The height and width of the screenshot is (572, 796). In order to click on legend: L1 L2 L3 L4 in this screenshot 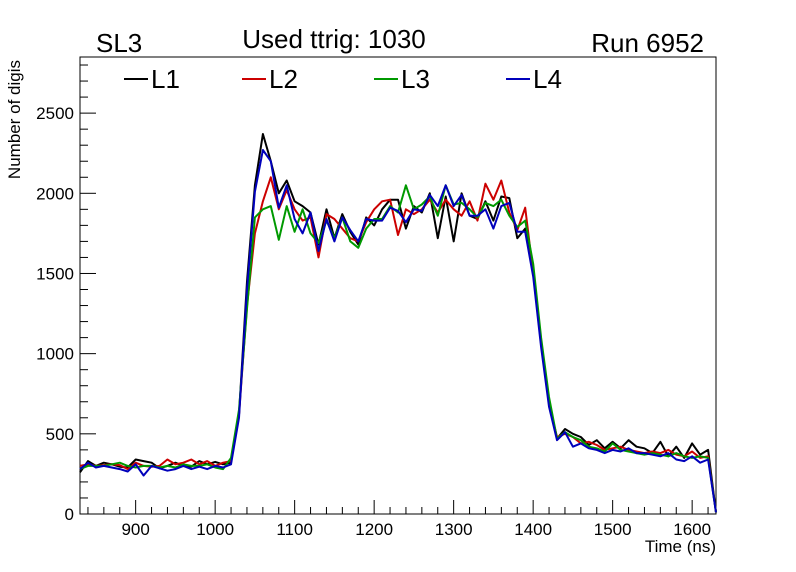, I will do `click(343, 79)`.